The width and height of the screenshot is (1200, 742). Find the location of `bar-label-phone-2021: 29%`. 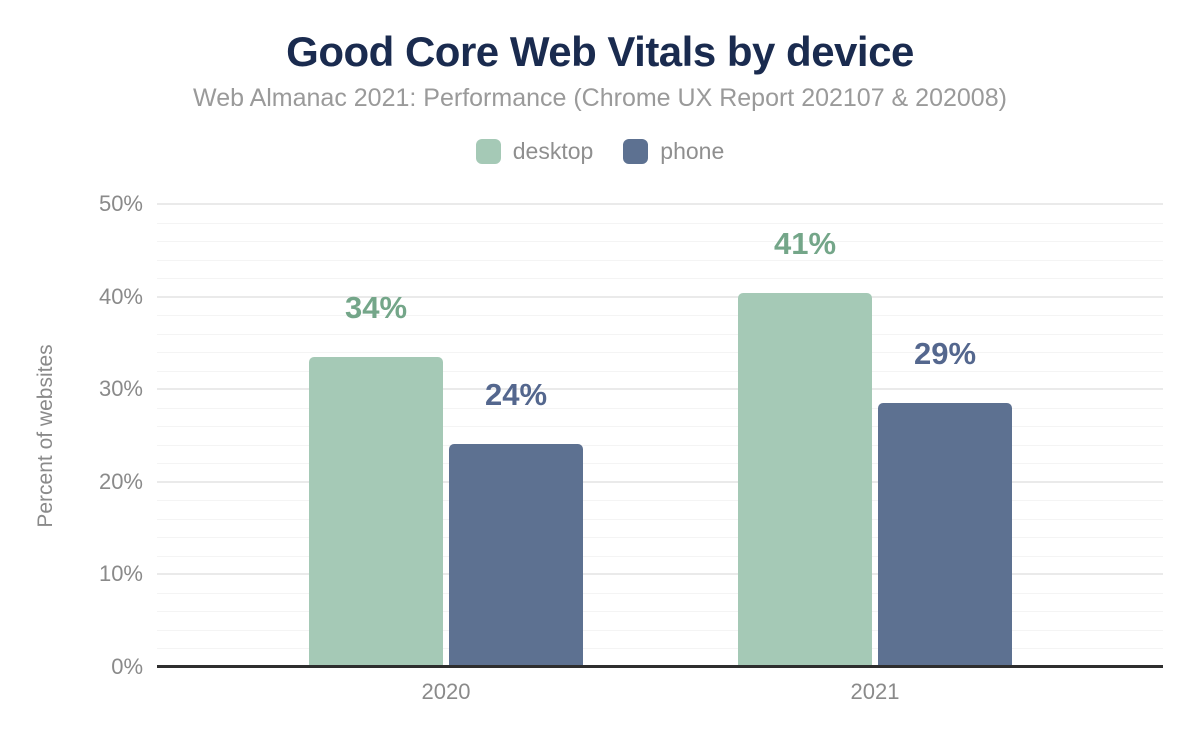

bar-label-phone-2021: 29% is located at coordinates (945, 354).